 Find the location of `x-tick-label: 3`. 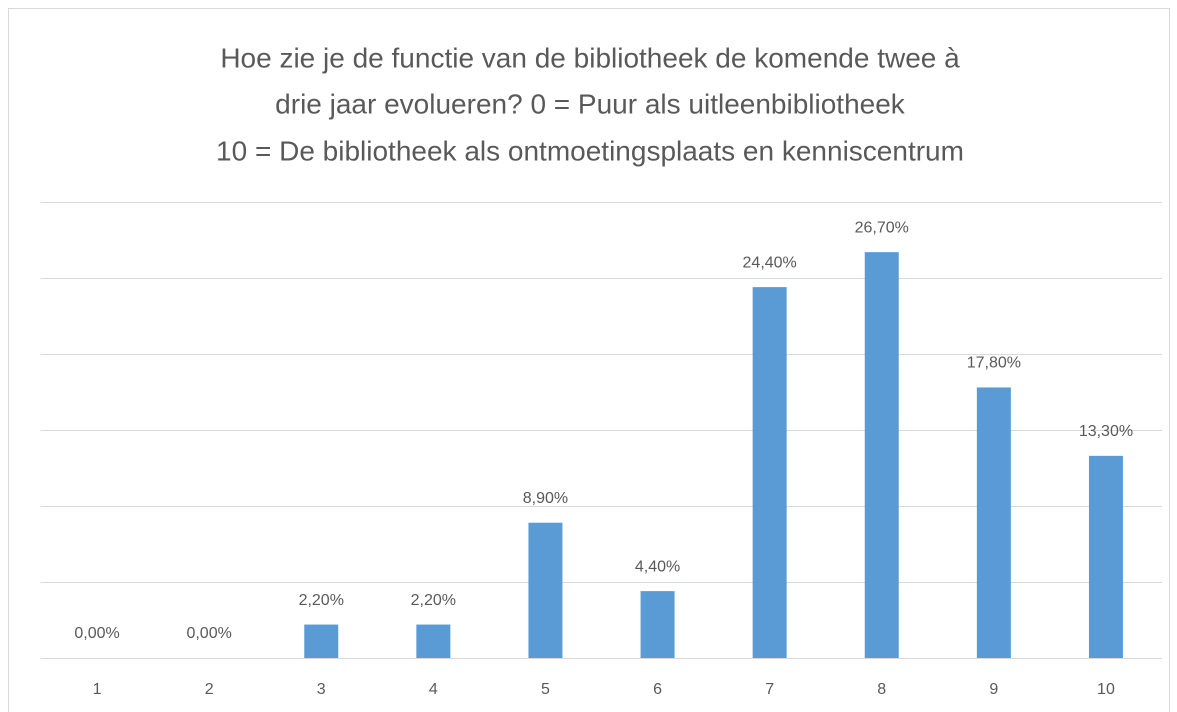

x-tick-label: 3 is located at coordinates (321, 689).